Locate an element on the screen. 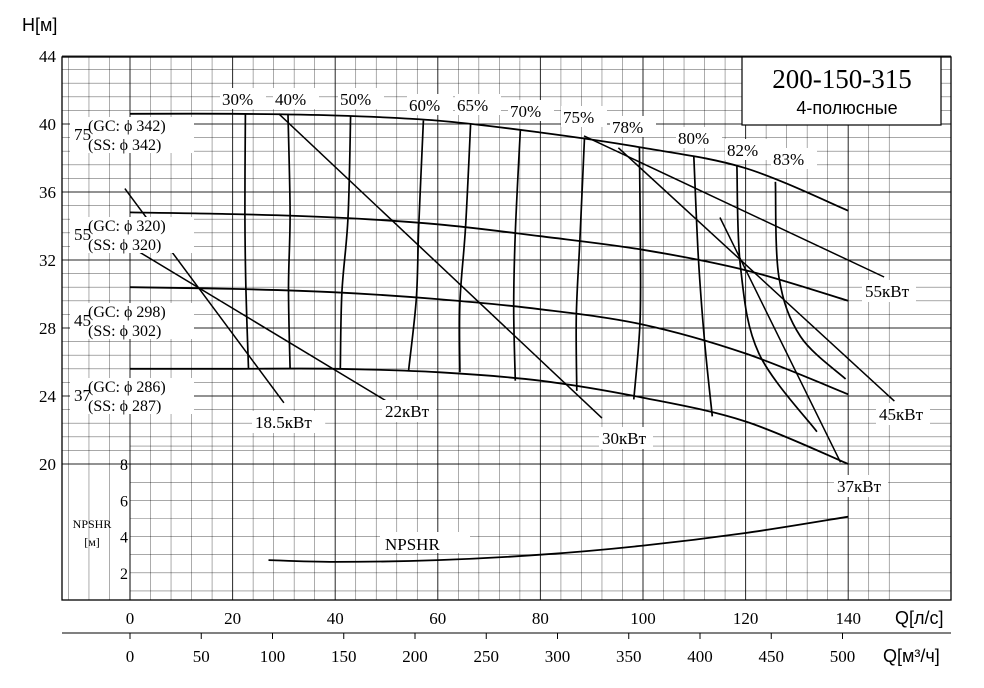  npshr-curve-line is located at coordinates (558, 539).